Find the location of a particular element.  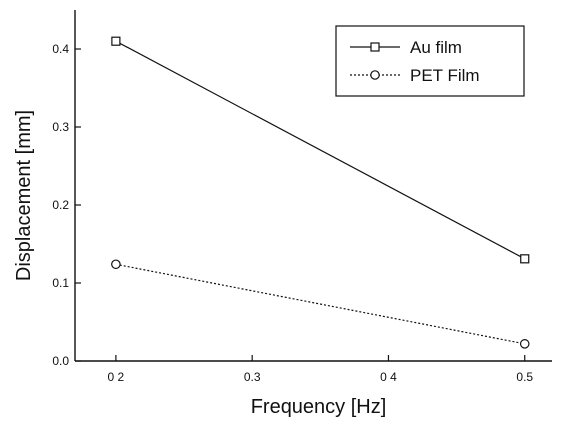

y-axis-title: Displacement [mm] is located at coordinates (24, 195).